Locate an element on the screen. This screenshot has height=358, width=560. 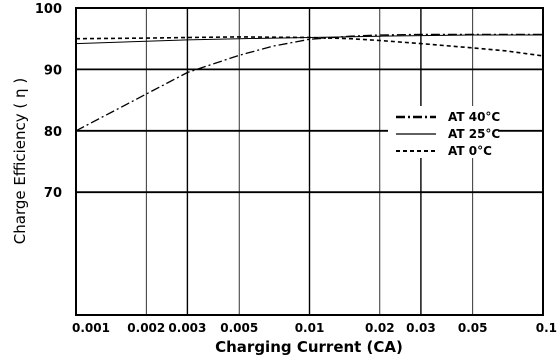
legend: AT 40°C AT 25°C AT 0°C is located at coordinates (444, 132).